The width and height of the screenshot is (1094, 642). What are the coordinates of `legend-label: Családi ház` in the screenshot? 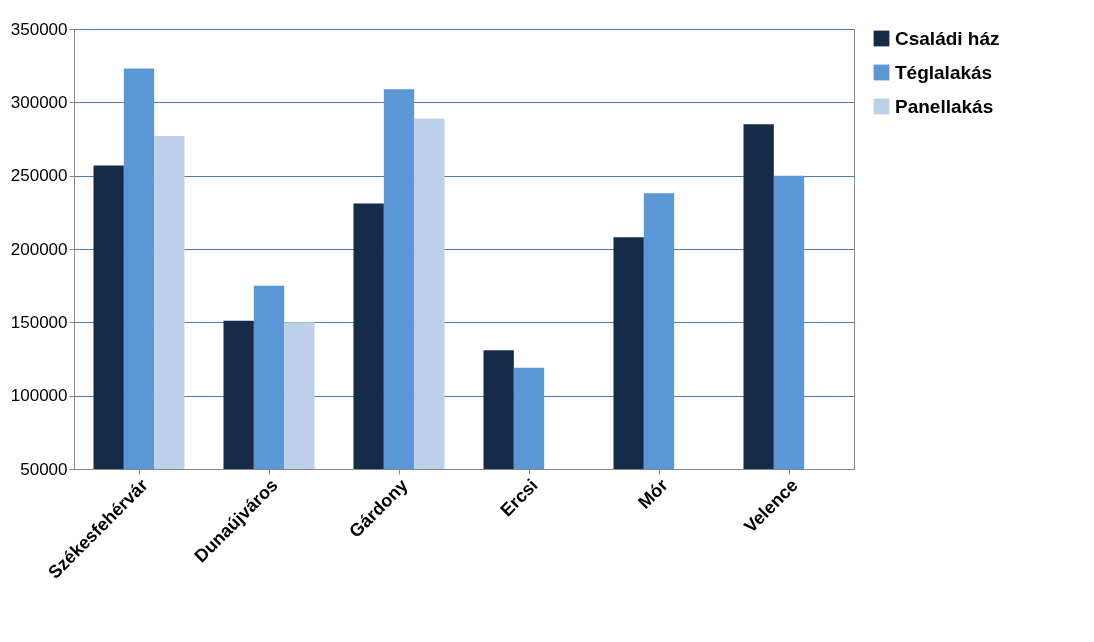 It's located at (947, 38).